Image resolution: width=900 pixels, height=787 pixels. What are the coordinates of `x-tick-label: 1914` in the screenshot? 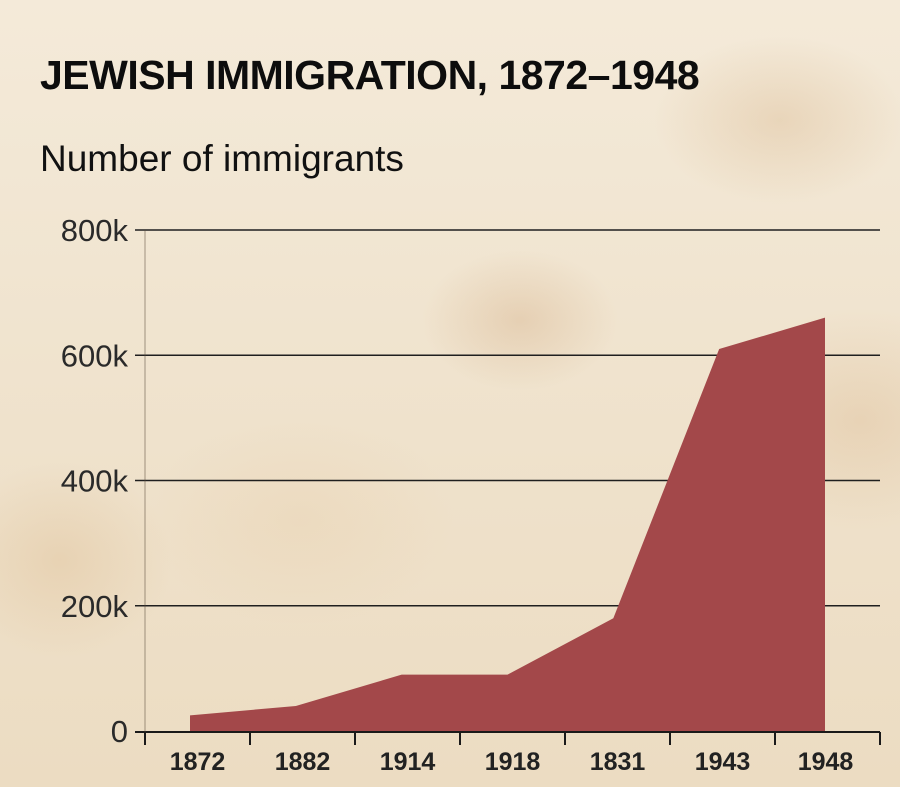 It's located at (408, 762).